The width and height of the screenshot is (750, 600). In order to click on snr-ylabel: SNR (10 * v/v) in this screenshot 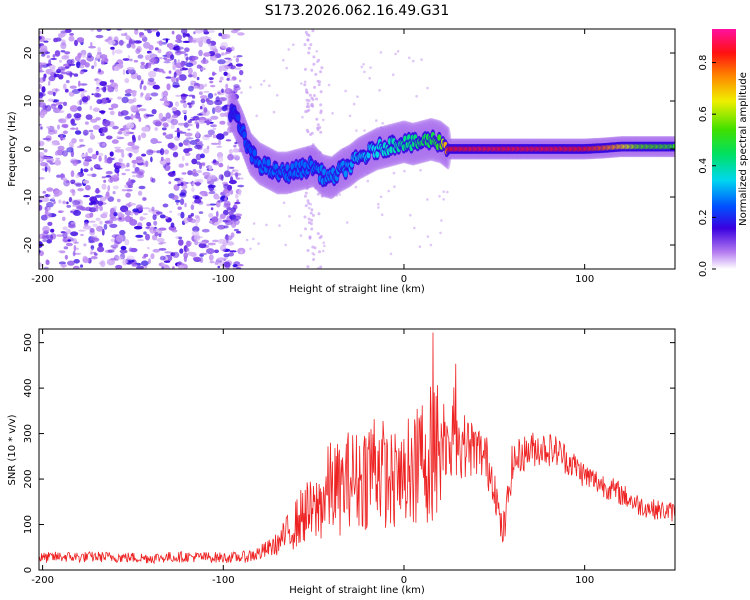, I will do `click(12, 449)`.